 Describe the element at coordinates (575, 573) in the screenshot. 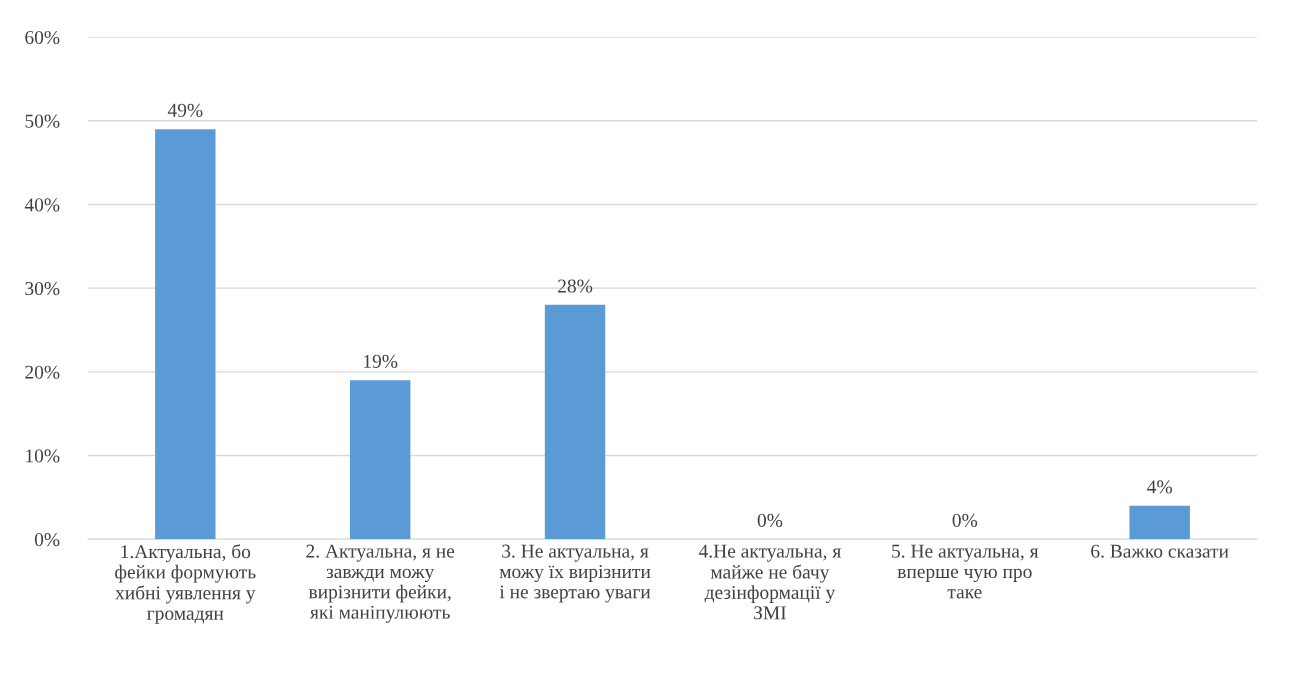

I see `x-tick-label: 3. Не актуальна, я можу їх вирізнити і не звертаю уваги` at that location.